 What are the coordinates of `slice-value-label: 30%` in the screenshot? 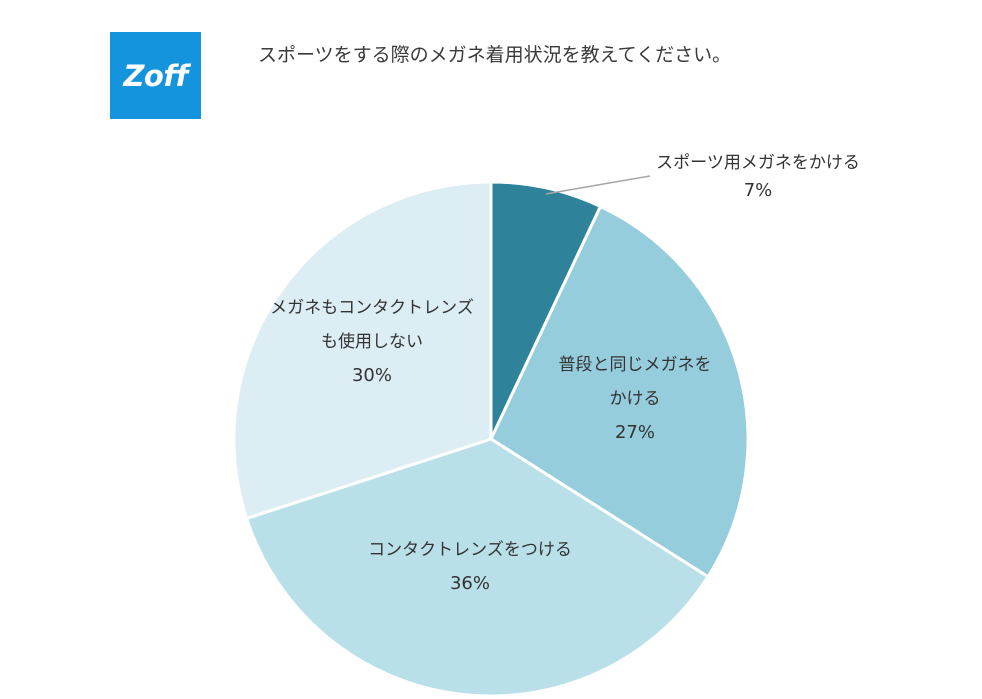 It's located at (372, 375).